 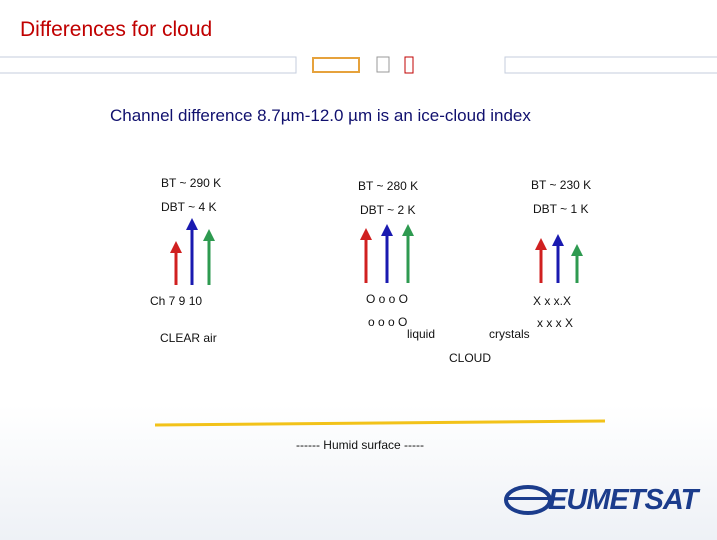 What do you see at coordinates (191, 183) in the screenshot?
I see `bt-label: BT ~ 290 K` at bounding box center [191, 183].